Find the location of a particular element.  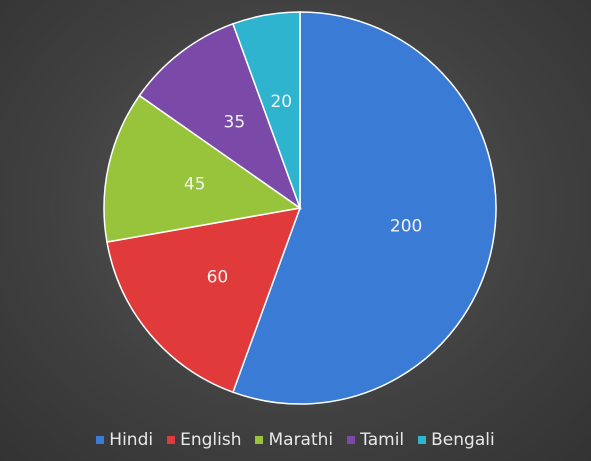

legend-label: English is located at coordinates (211, 440).